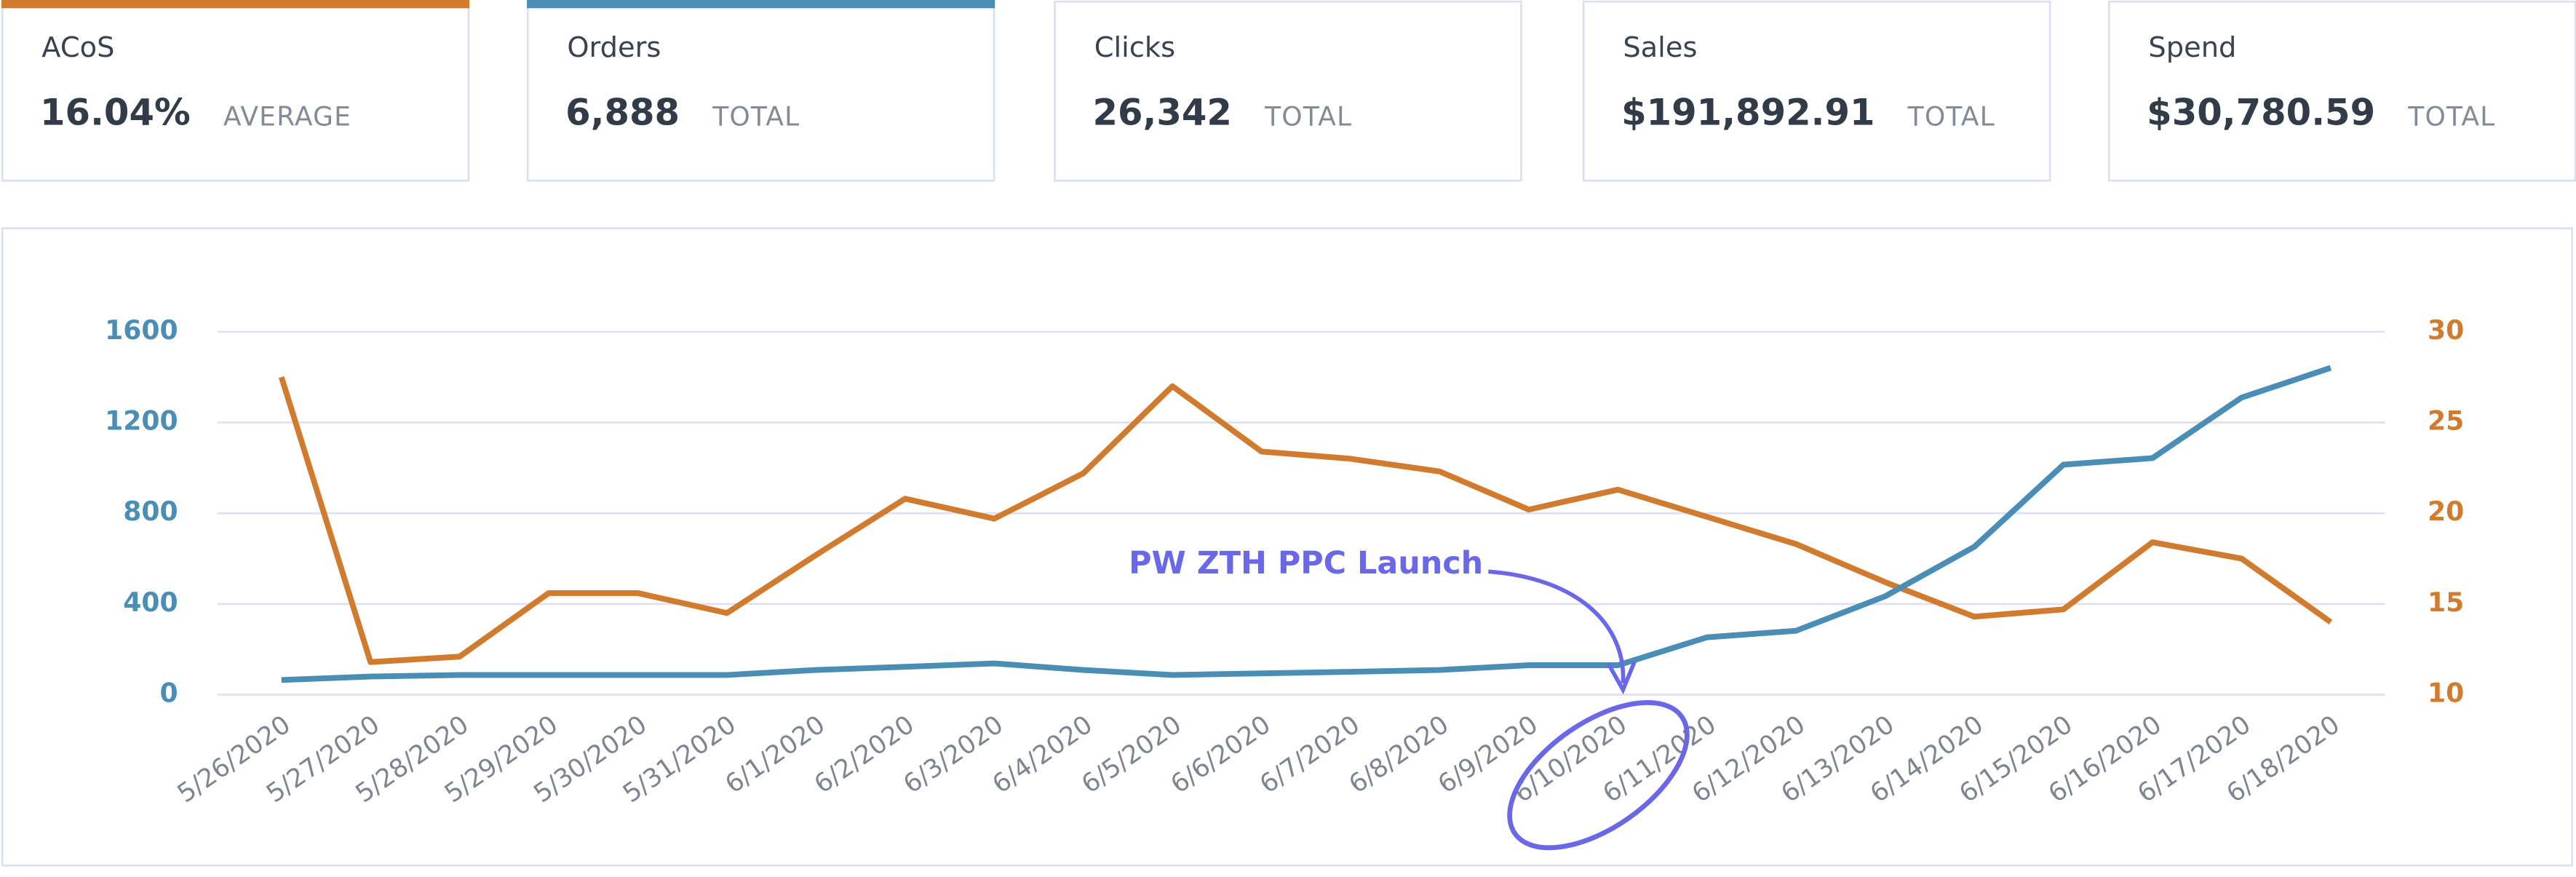 This screenshot has height=877, width=2576. Describe the element at coordinates (2446, 693) in the screenshot. I see `y2-tick-label: 10` at that location.